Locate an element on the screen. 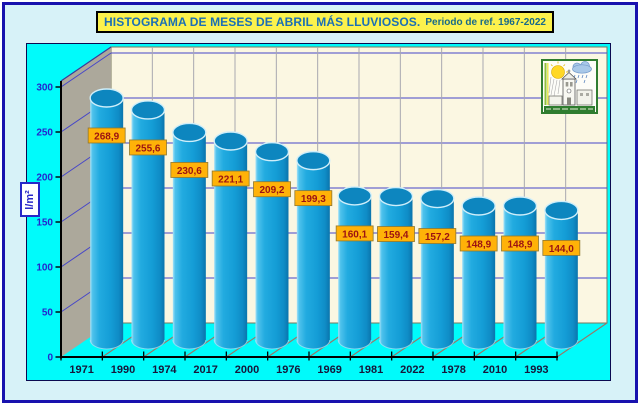 This screenshot has width=640, height=405. value-label-1969: 160,1 is located at coordinates (354, 233).